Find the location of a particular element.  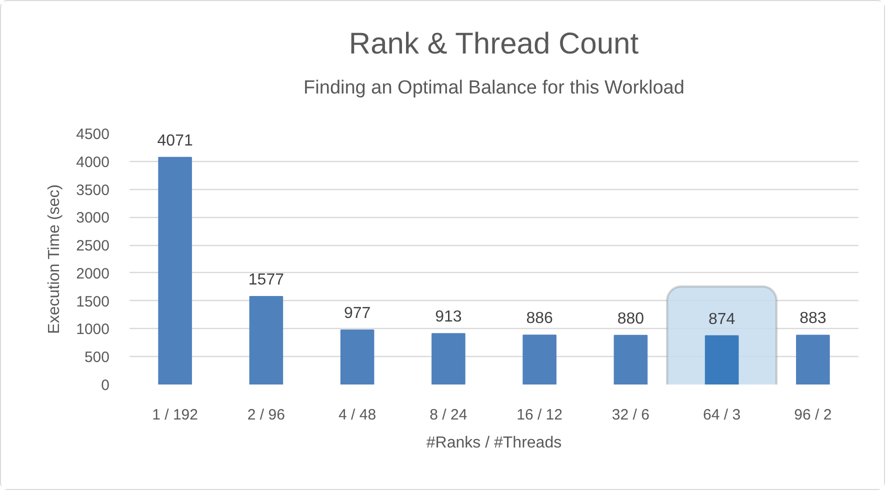

data-label: 883 is located at coordinates (813, 319).